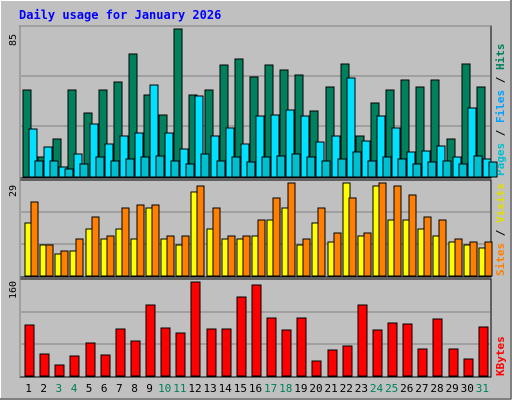 The image size is (512, 400). I want to click on x-label-day-30: 30, so click(467, 388).